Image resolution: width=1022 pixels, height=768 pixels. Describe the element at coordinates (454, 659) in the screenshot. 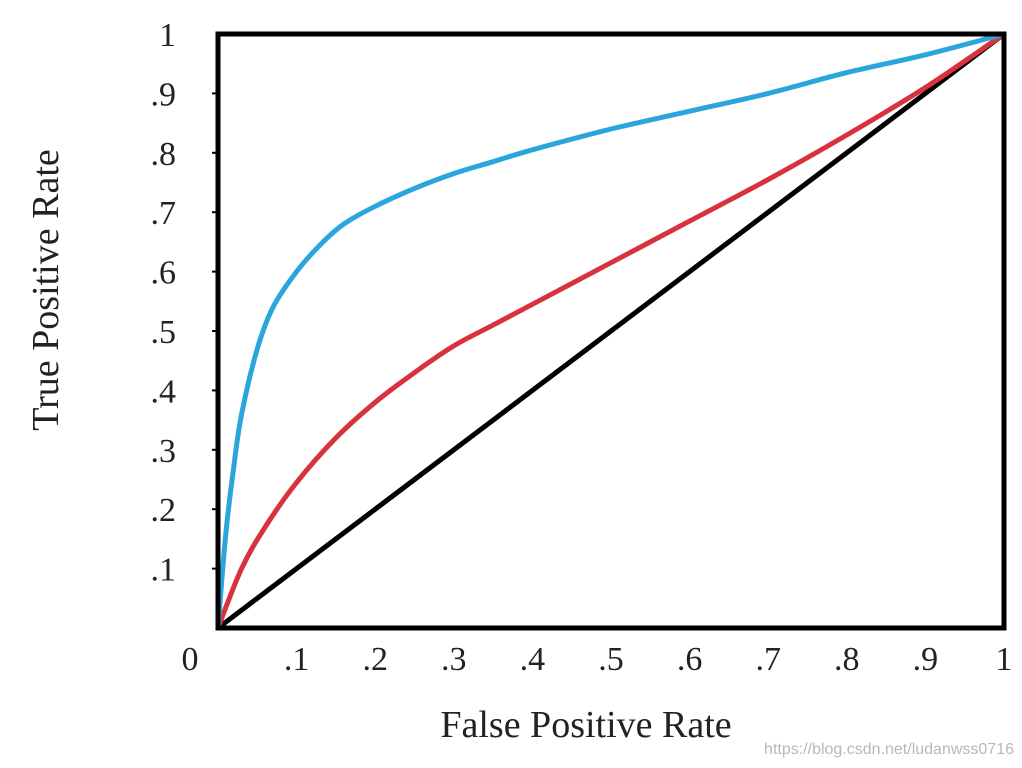

I see `x-tick-label: .3` at that location.